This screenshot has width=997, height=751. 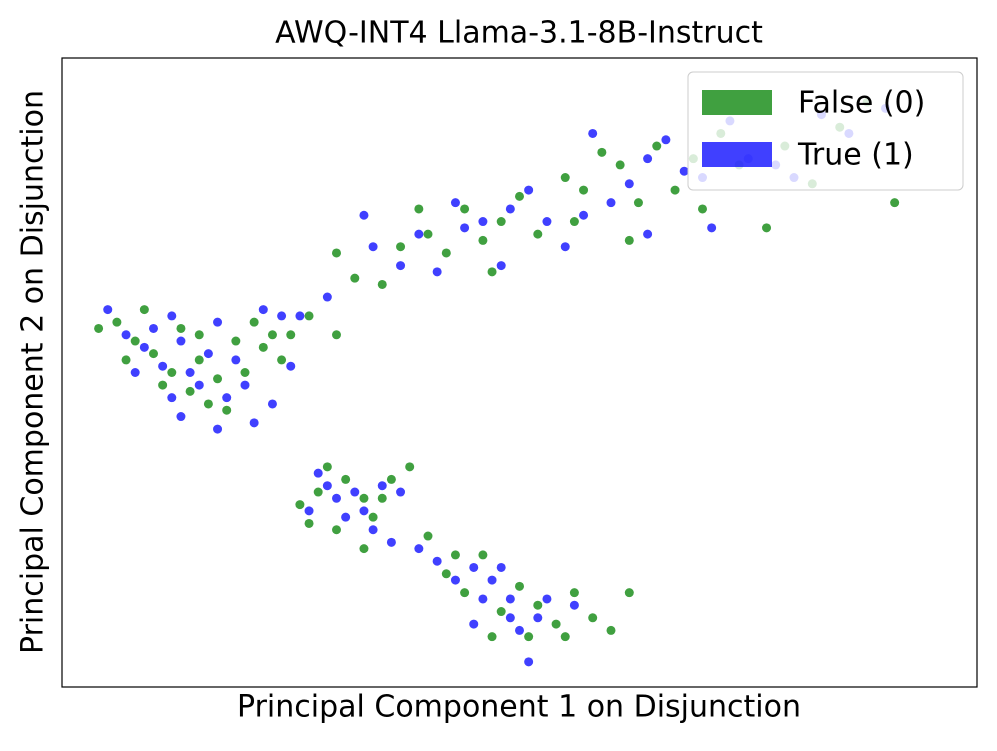 I want to click on legend: False (0) True (1), so click(x=825, y=131).